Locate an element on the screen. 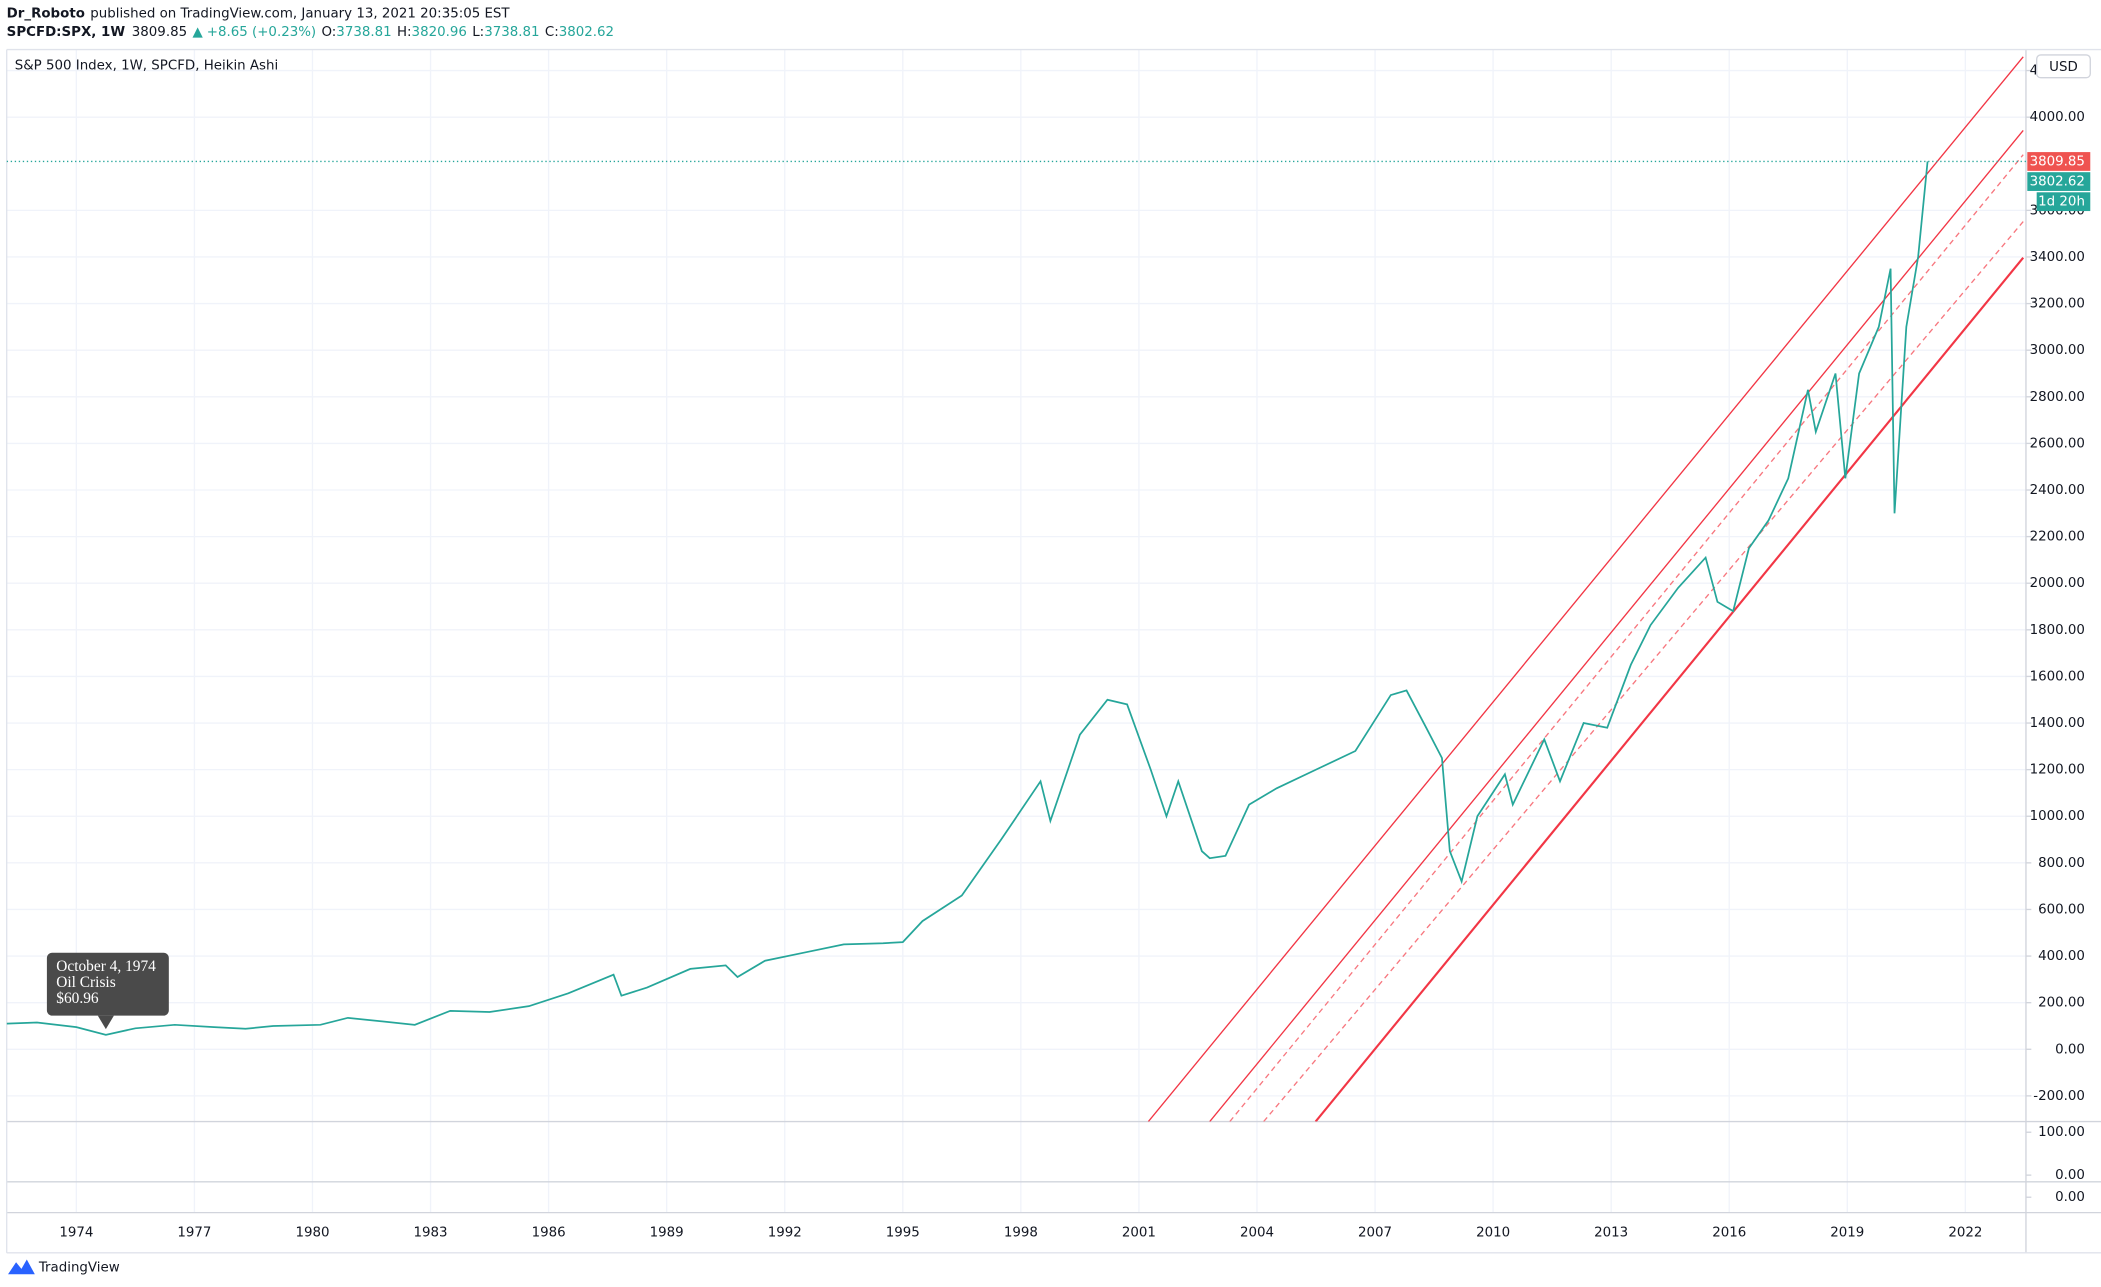 The image size is (2101, 1287). x-tick-label: 2016 is located at coordinates (1729, 1233).